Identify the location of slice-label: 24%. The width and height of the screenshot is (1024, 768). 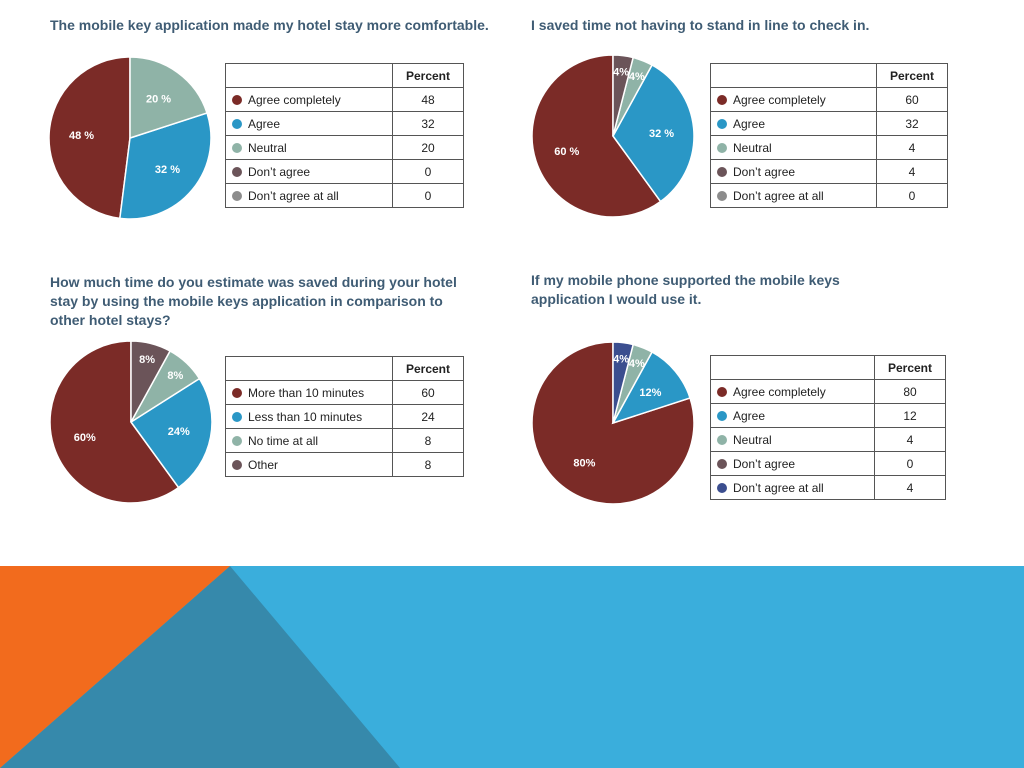
(179, 432).